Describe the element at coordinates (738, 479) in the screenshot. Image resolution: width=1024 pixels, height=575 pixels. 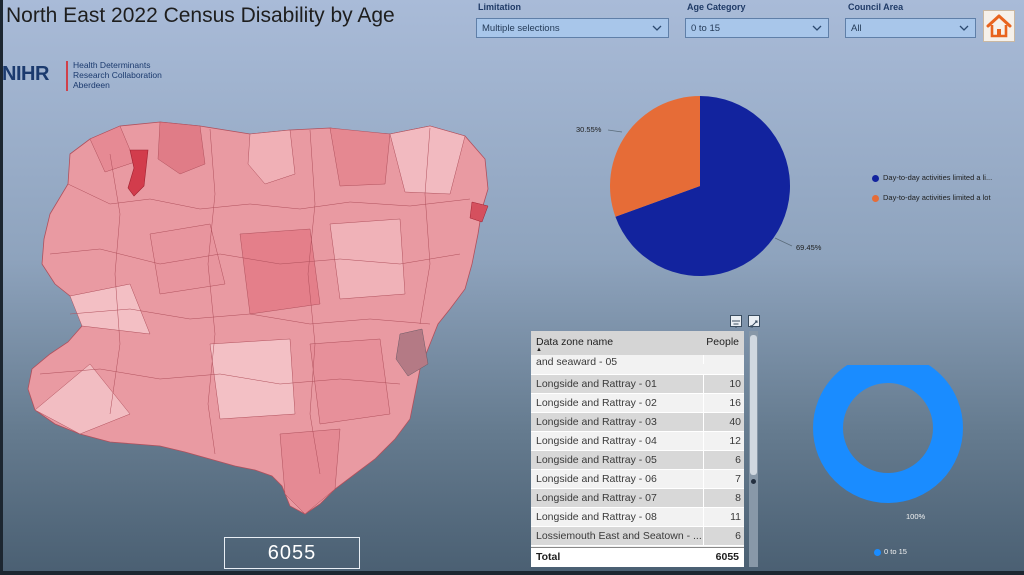
I see `row-people: 7` at that location.